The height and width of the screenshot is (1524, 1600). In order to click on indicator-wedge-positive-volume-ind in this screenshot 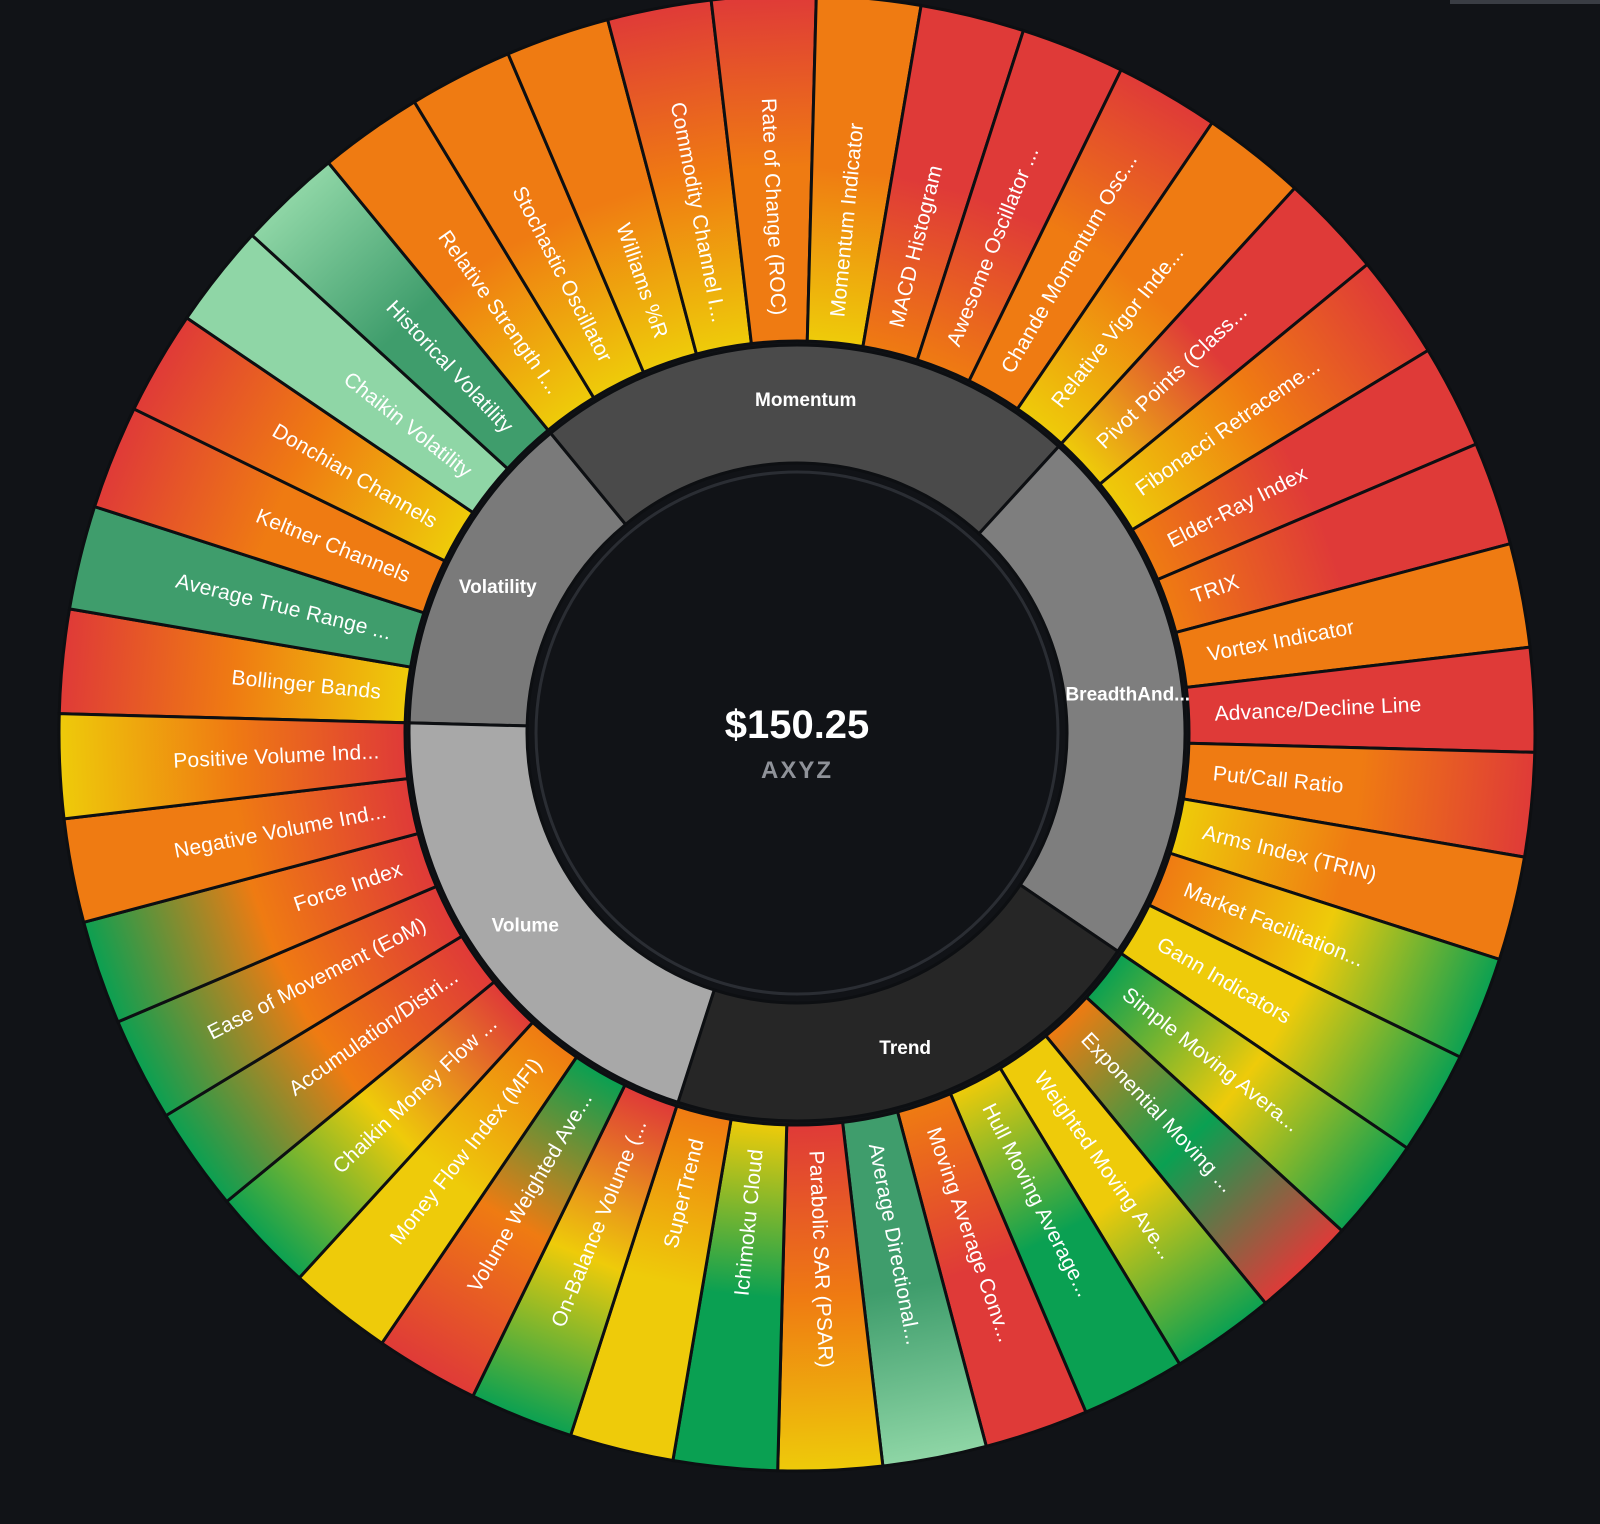, I will do `click(233, 766)`.